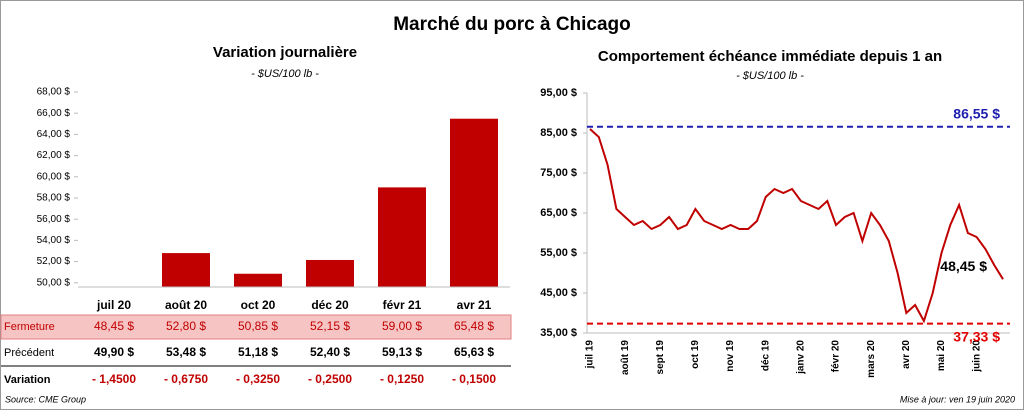 The width and height of the screenshot is (1024, 410). Describe the element at coordinates (512, 24) in the screenshot. I see `page-title: Marché du porc à Chicago` at that location.